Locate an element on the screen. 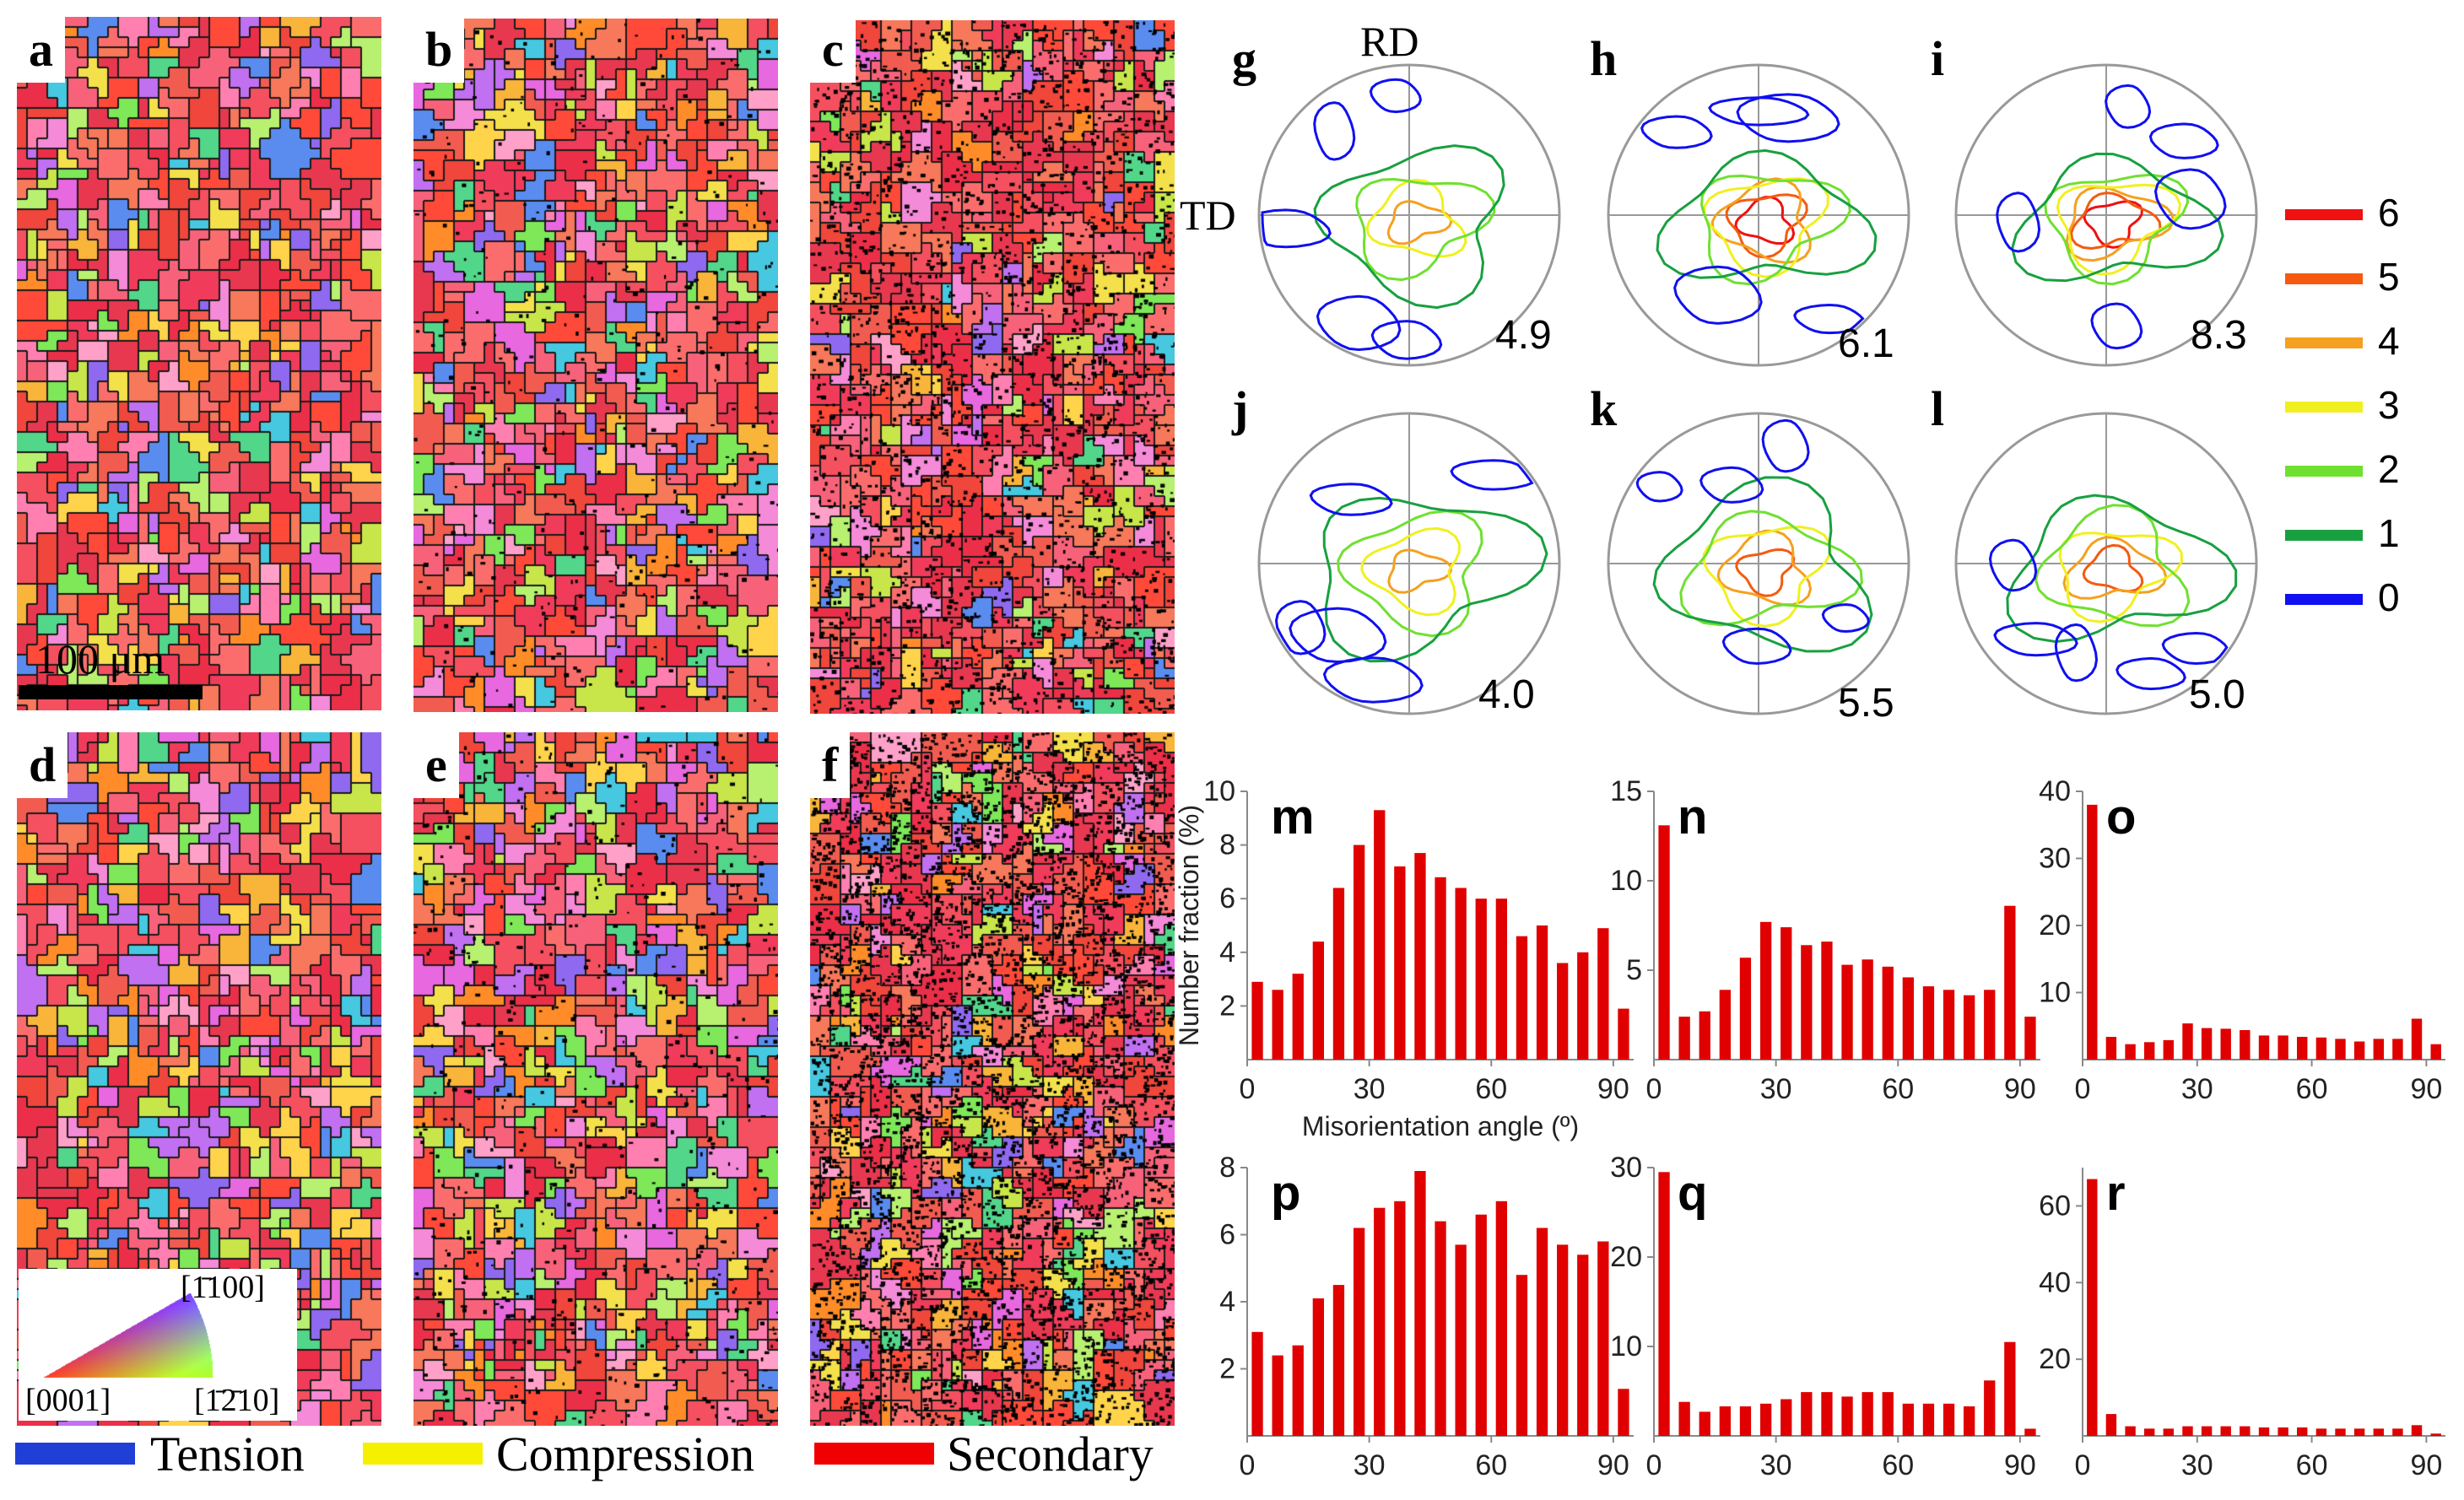  ipf-key-top: [1̄100] is located at coordinates (223, 1288).